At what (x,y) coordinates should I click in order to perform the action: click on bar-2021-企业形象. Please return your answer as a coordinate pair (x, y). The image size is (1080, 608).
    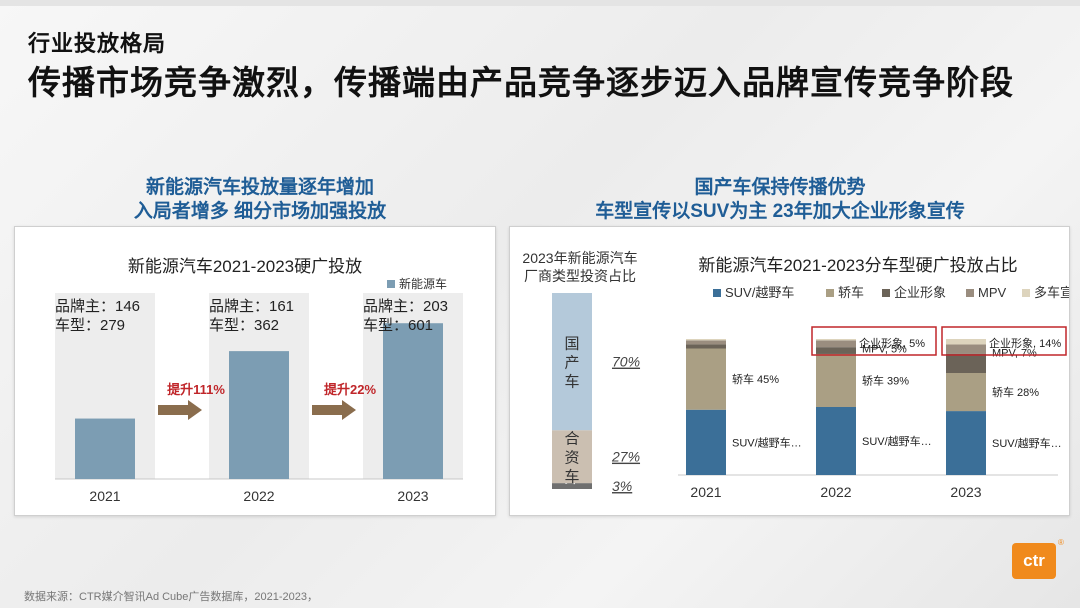
    Looking at the image, I should click on (706, 346).